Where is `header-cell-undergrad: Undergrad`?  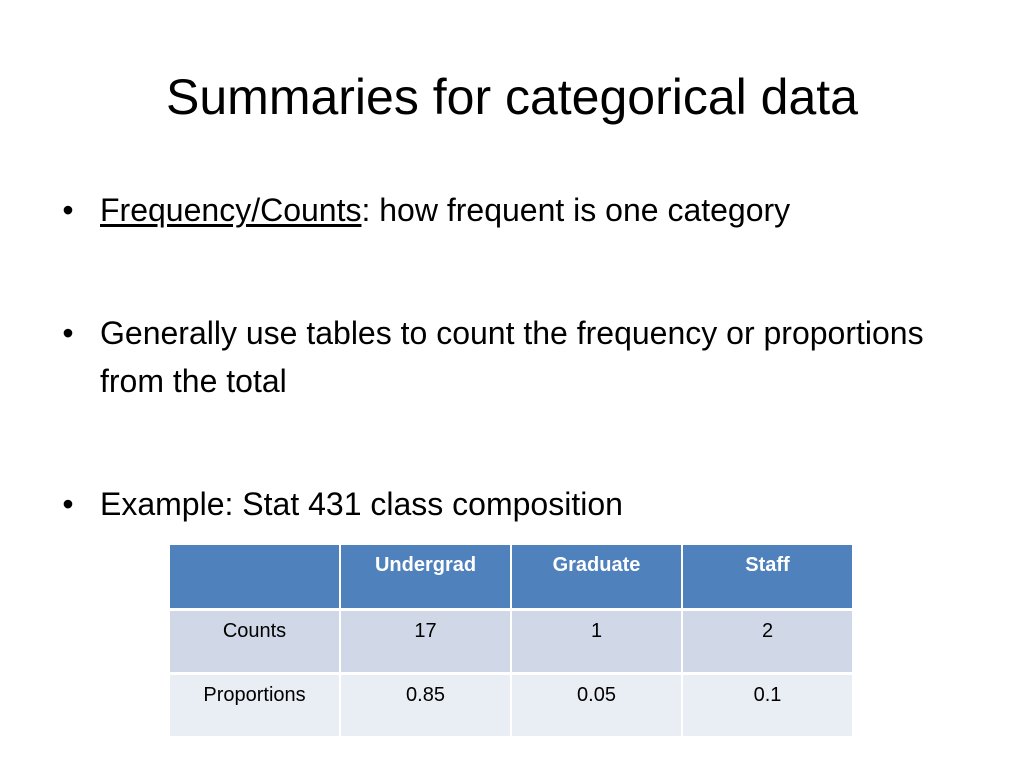 header-cell-undergrad: Undergrad is located at coordinates (426, 578).